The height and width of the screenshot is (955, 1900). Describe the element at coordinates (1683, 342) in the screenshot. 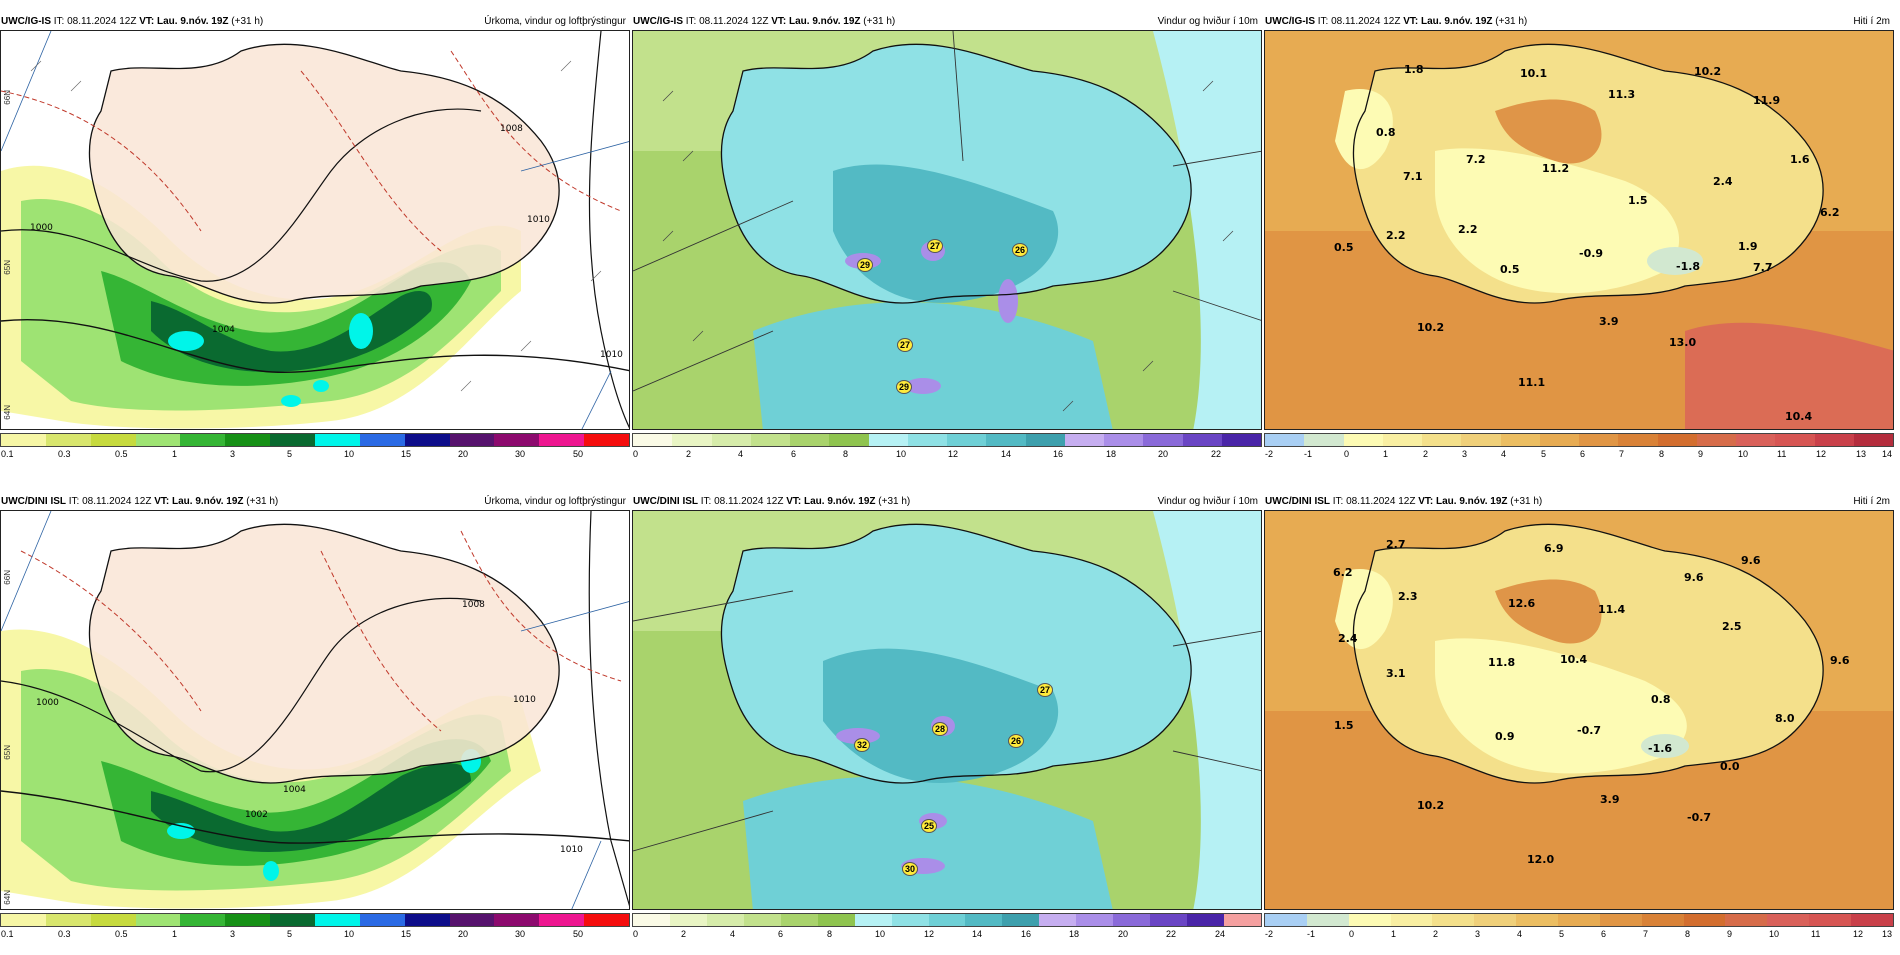

I see `temp-value: 13.0` at that location.